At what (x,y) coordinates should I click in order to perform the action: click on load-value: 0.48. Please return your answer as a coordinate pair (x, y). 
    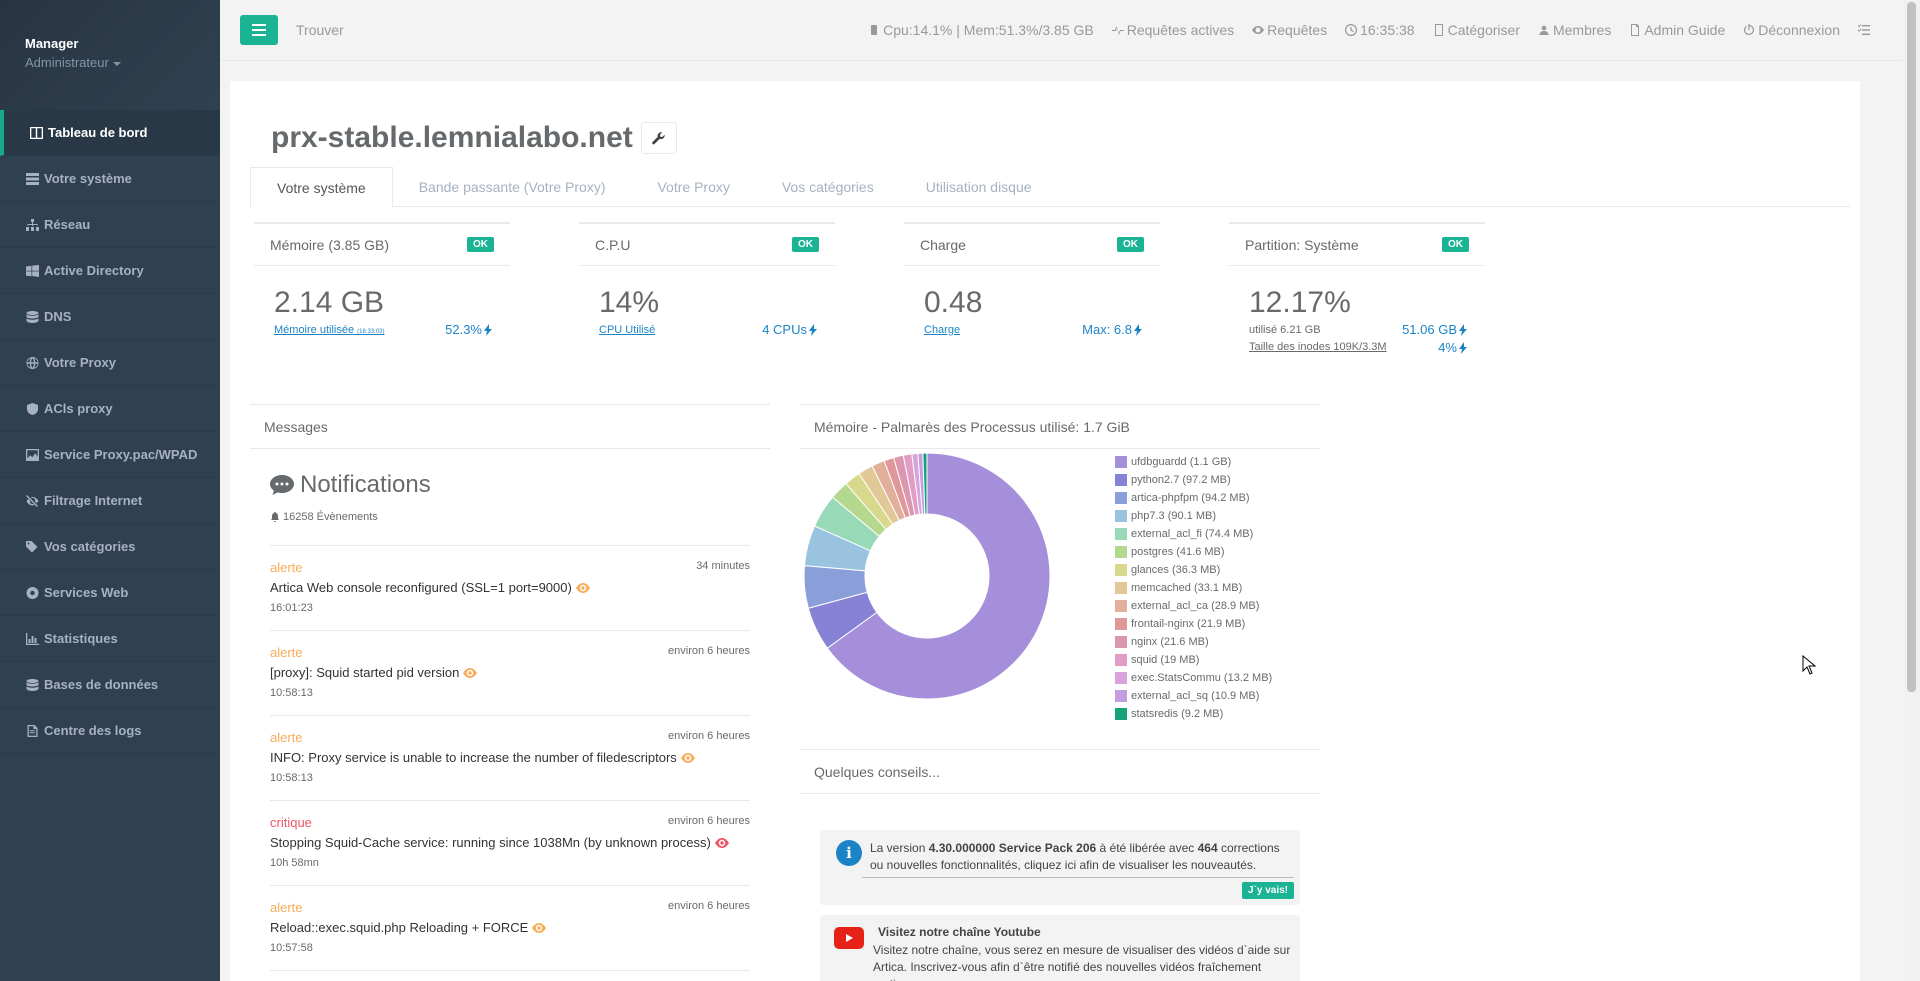
    Looking at the image, I should click on (953, 302).